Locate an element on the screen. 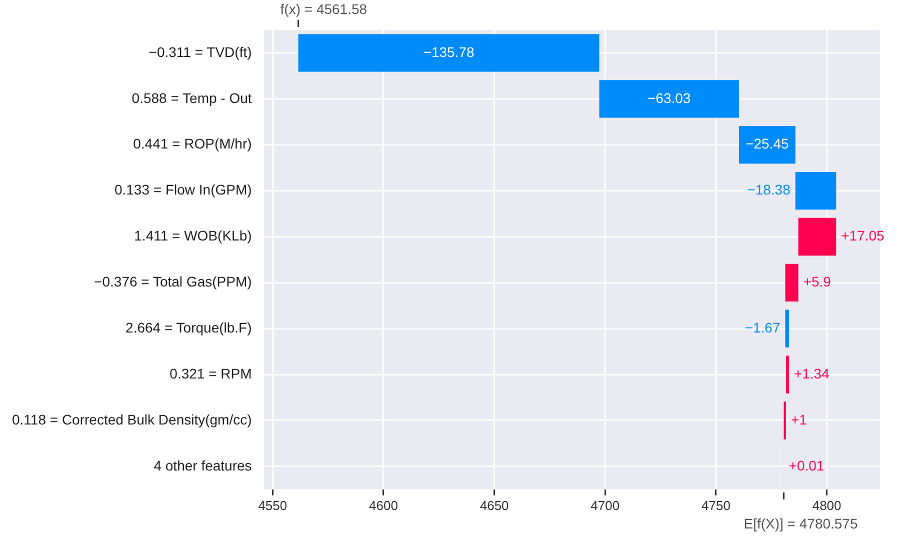 The width and height of the screenshot is (918, 539). data-label: −25.45 is located at coordinates (767, 144).